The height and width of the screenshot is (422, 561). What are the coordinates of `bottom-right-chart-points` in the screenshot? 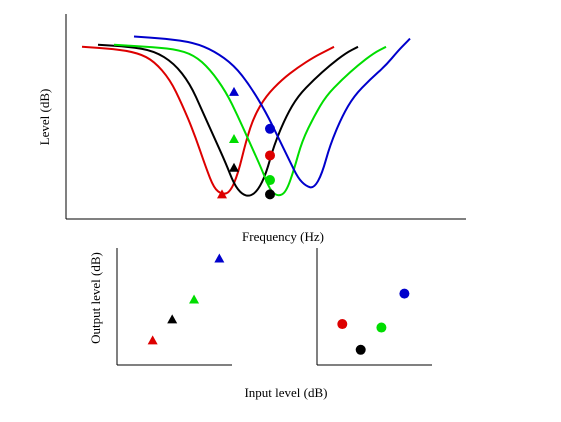 It's located at (373, 321).